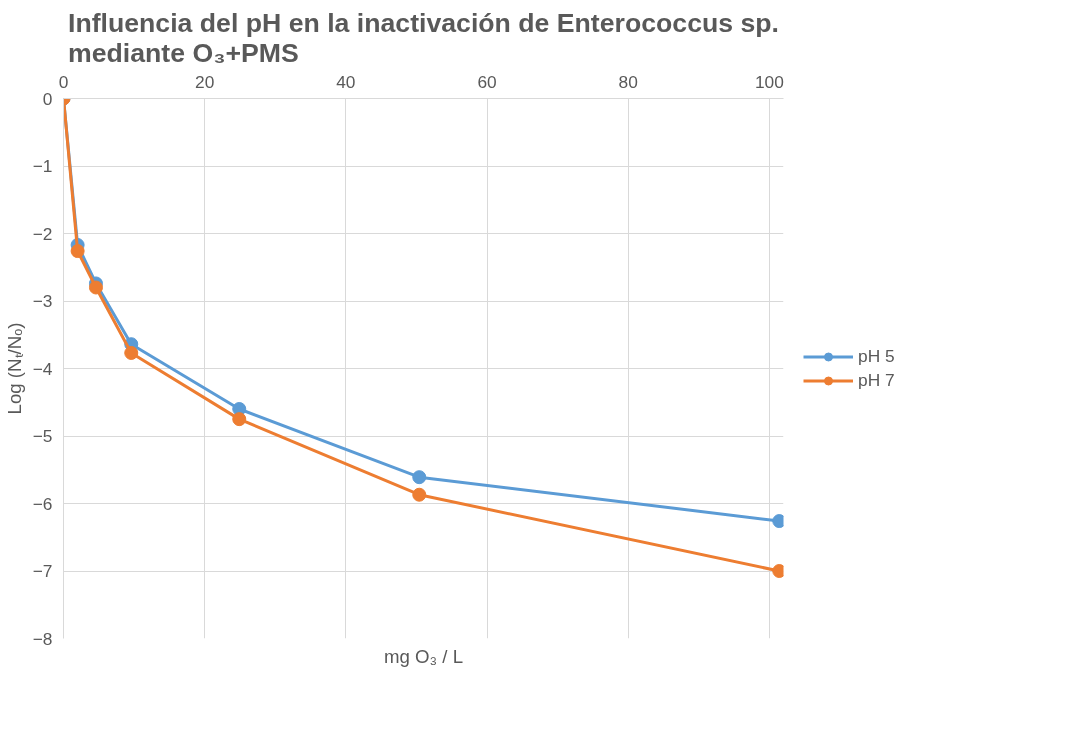 The image size is (1068, 749). What do you see at coordinates (47, 98) in the screenshot?
I see `y-tick-label: 0` at bounding box center [47, 98].